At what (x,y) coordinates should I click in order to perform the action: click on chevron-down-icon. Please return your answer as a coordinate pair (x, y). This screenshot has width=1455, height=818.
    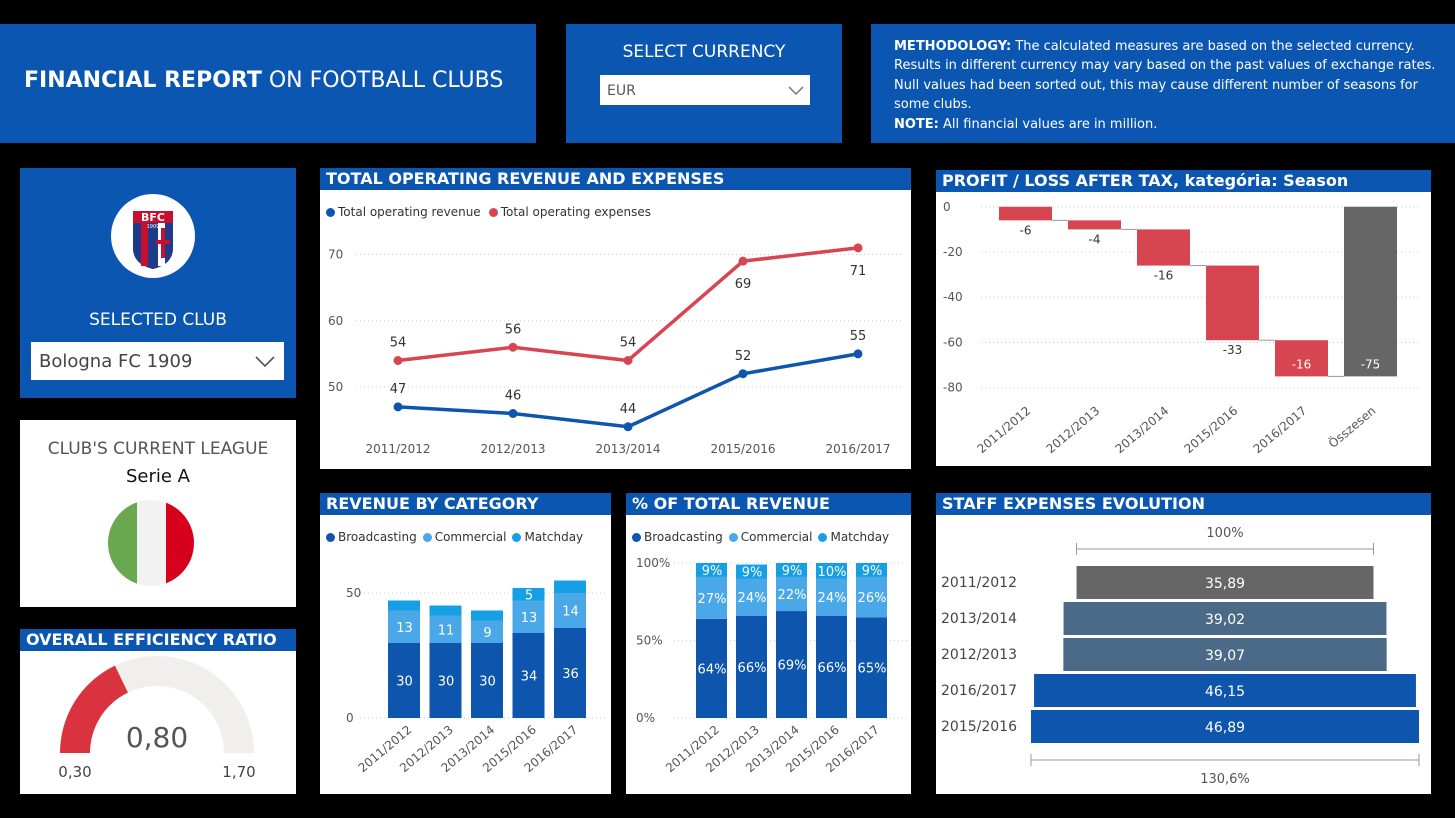
    Looking at the image, I should click on (265, 362).